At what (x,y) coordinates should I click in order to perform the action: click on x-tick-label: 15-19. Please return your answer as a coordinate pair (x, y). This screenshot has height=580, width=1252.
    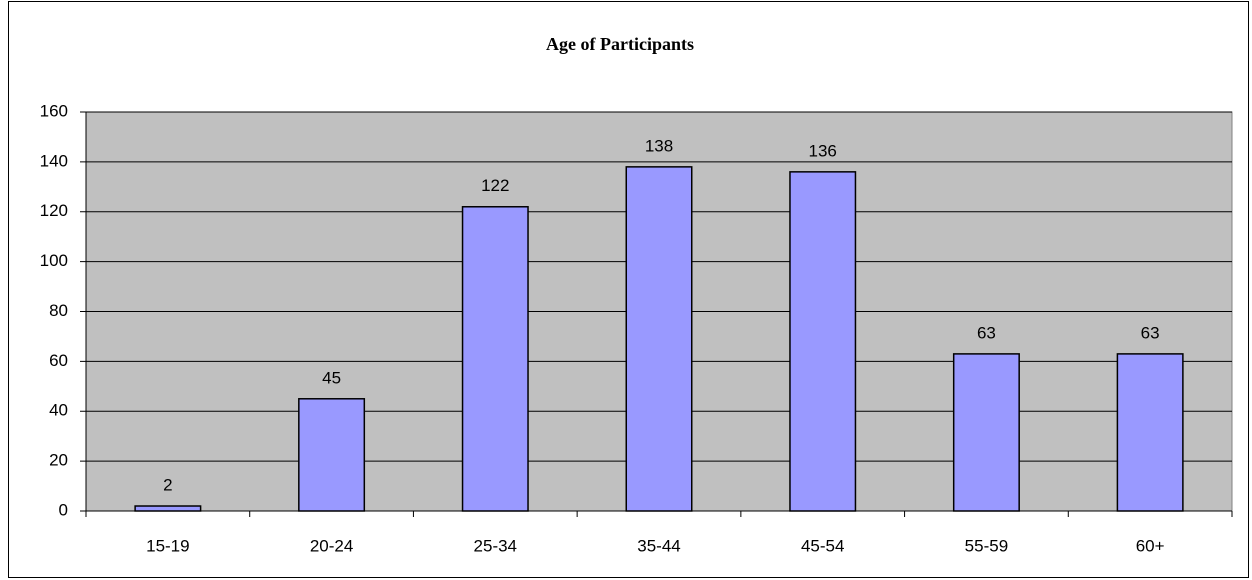
    Looking at the image, I should click on (167, 545).